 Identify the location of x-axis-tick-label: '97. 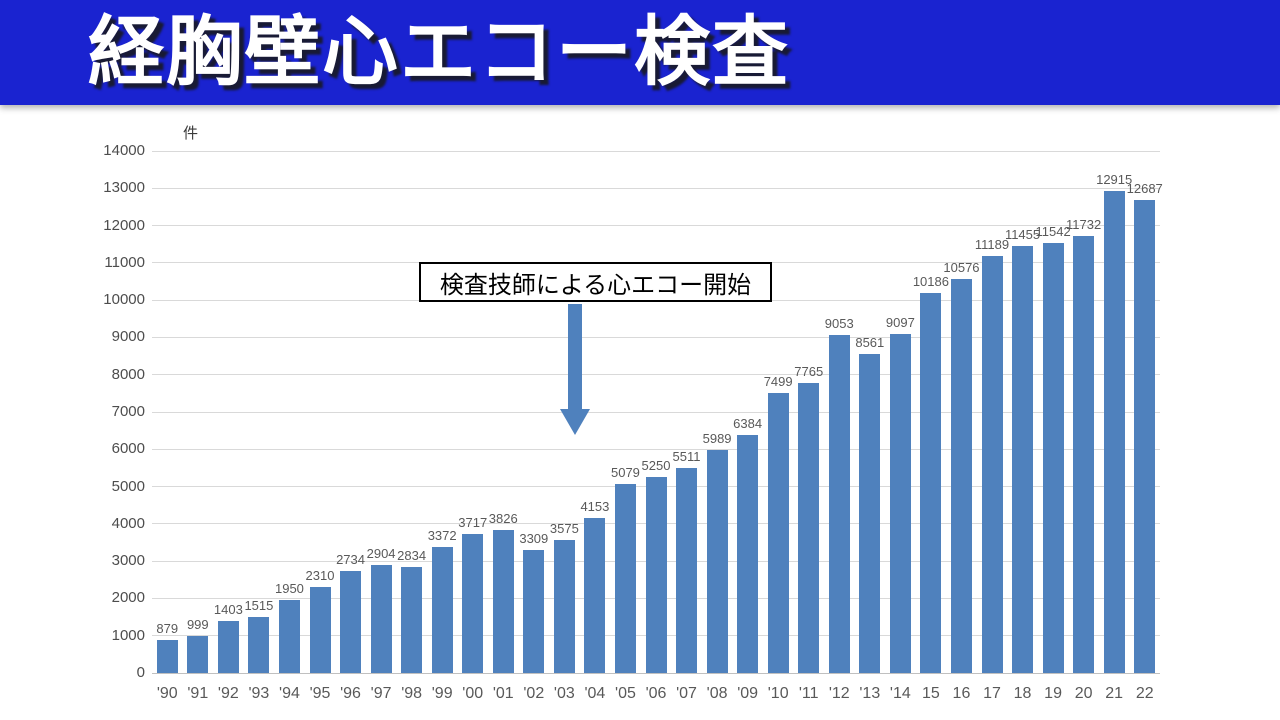
(381, 693).